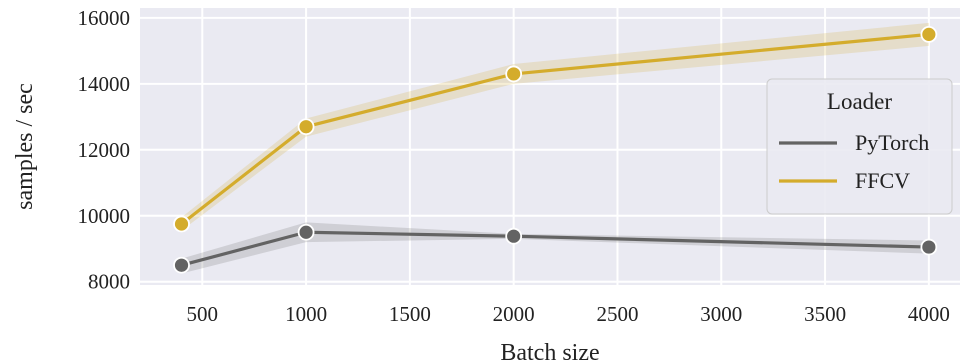 Image resolution: width=968 pixels, height=364 pixels. Describe the element at coordinates (104, 84) in the screenshot. I see `y-tick-label-3: 14000` at that location.